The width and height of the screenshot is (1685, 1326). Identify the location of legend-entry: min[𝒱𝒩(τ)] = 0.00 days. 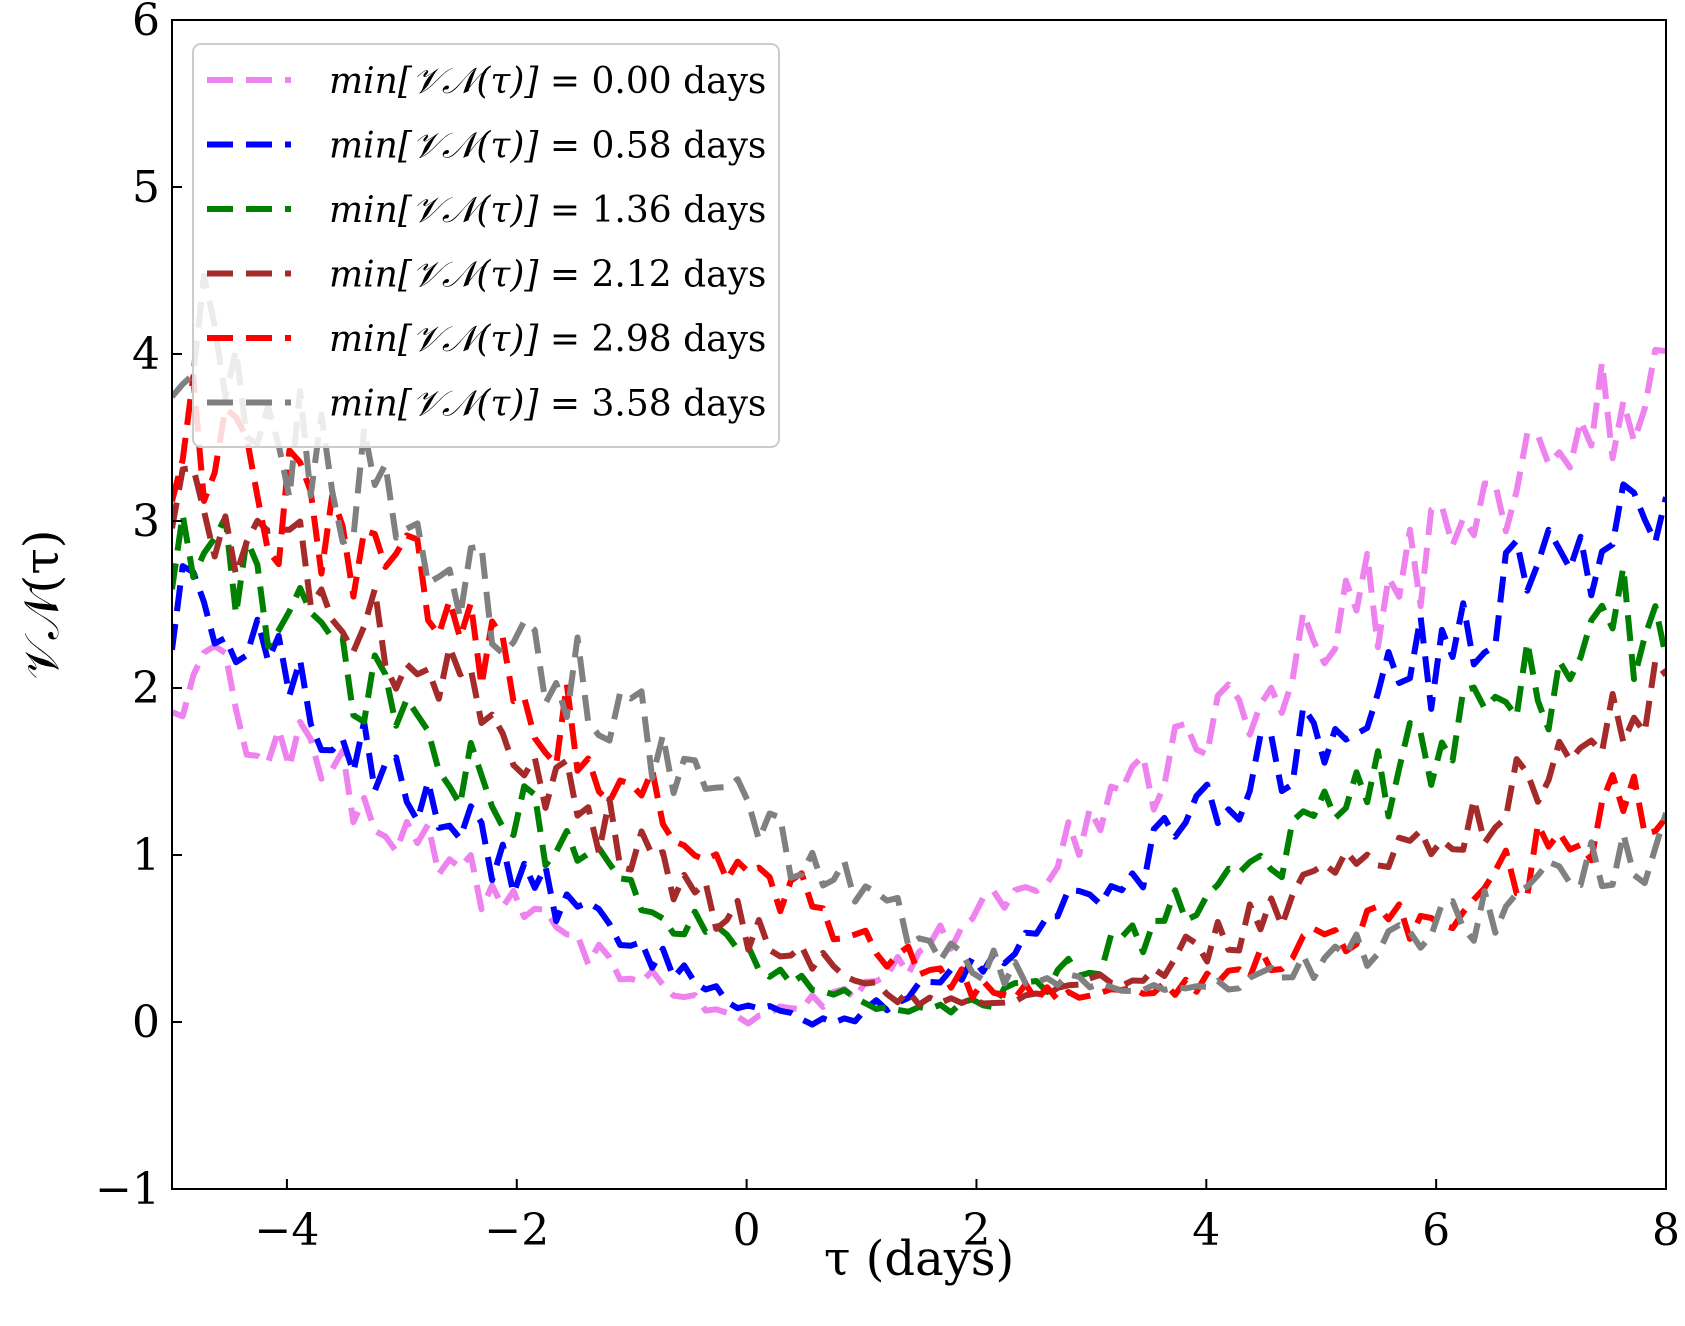
(547, 81).